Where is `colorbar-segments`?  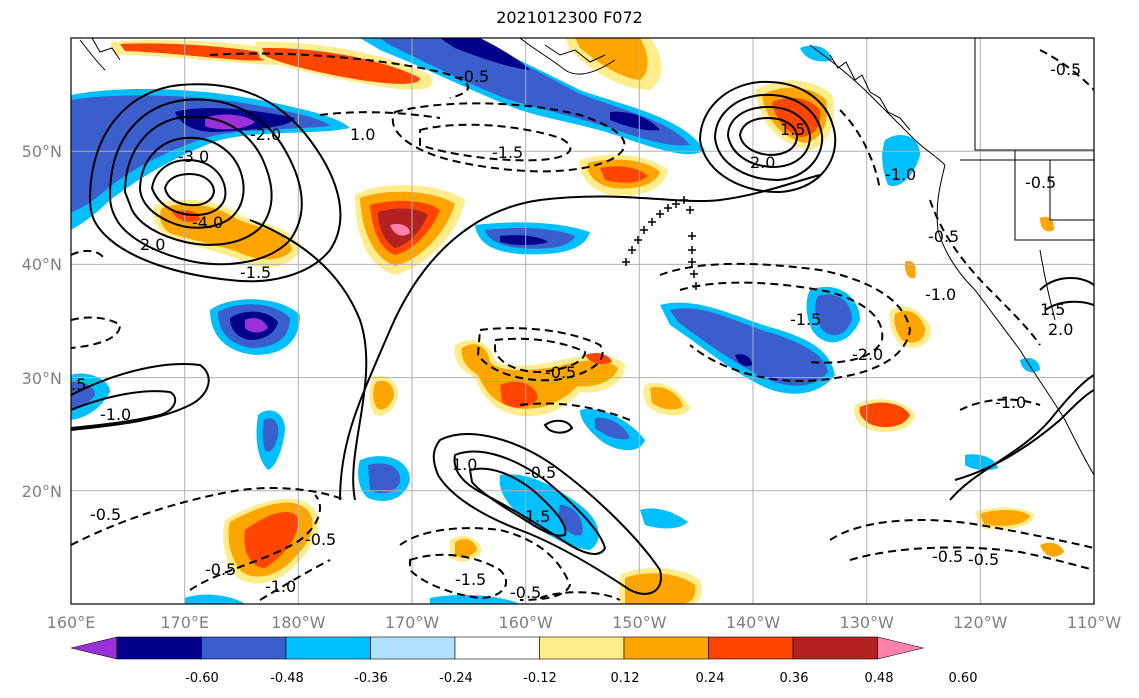
colorbar-segments is located at coordinates (497, 648).